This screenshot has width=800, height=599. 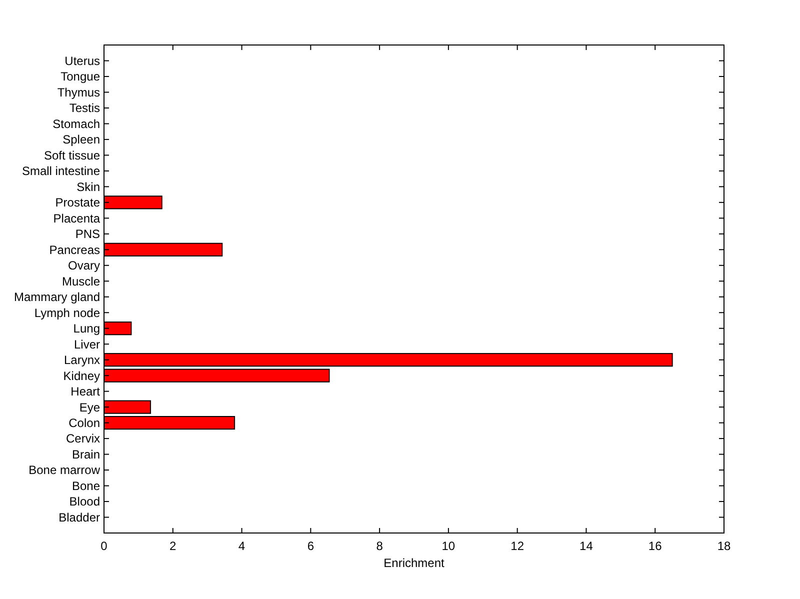 I want to click on x-tick-label: 14, so click(x=587, y=546).